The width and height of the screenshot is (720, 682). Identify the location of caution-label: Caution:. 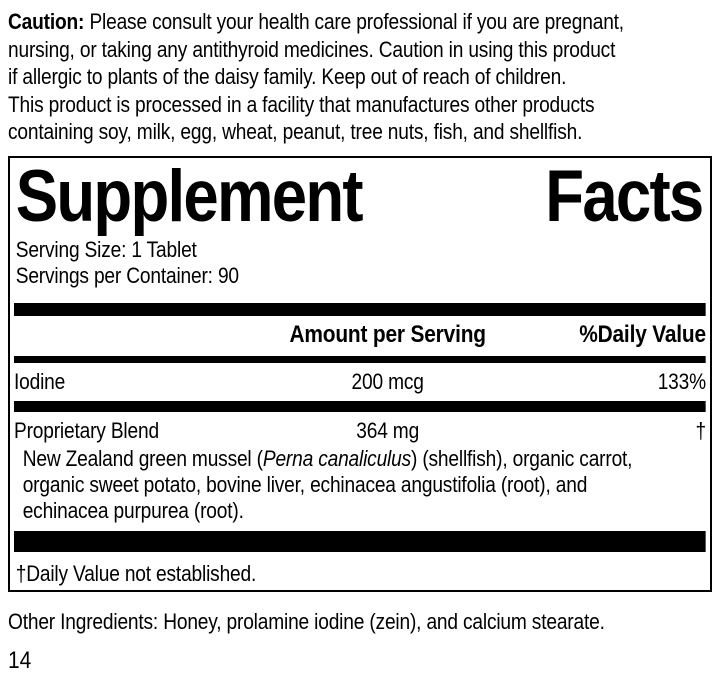
(46, 21).